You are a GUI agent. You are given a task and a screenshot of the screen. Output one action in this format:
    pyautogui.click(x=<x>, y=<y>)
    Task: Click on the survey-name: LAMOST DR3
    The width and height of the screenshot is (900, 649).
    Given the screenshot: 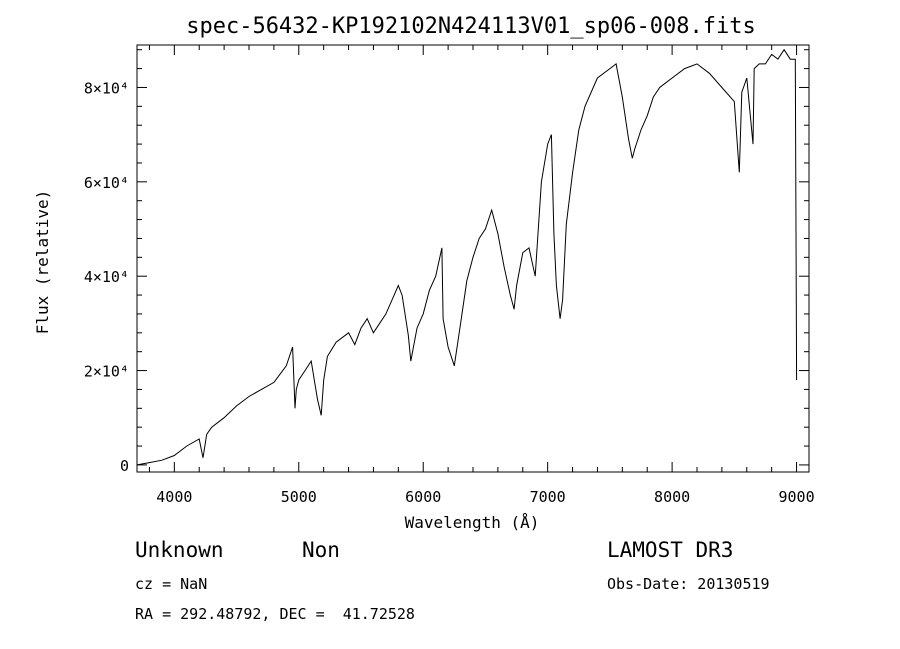 What is the action you would take?
    pyautogui.click(x=670, y=550)
    